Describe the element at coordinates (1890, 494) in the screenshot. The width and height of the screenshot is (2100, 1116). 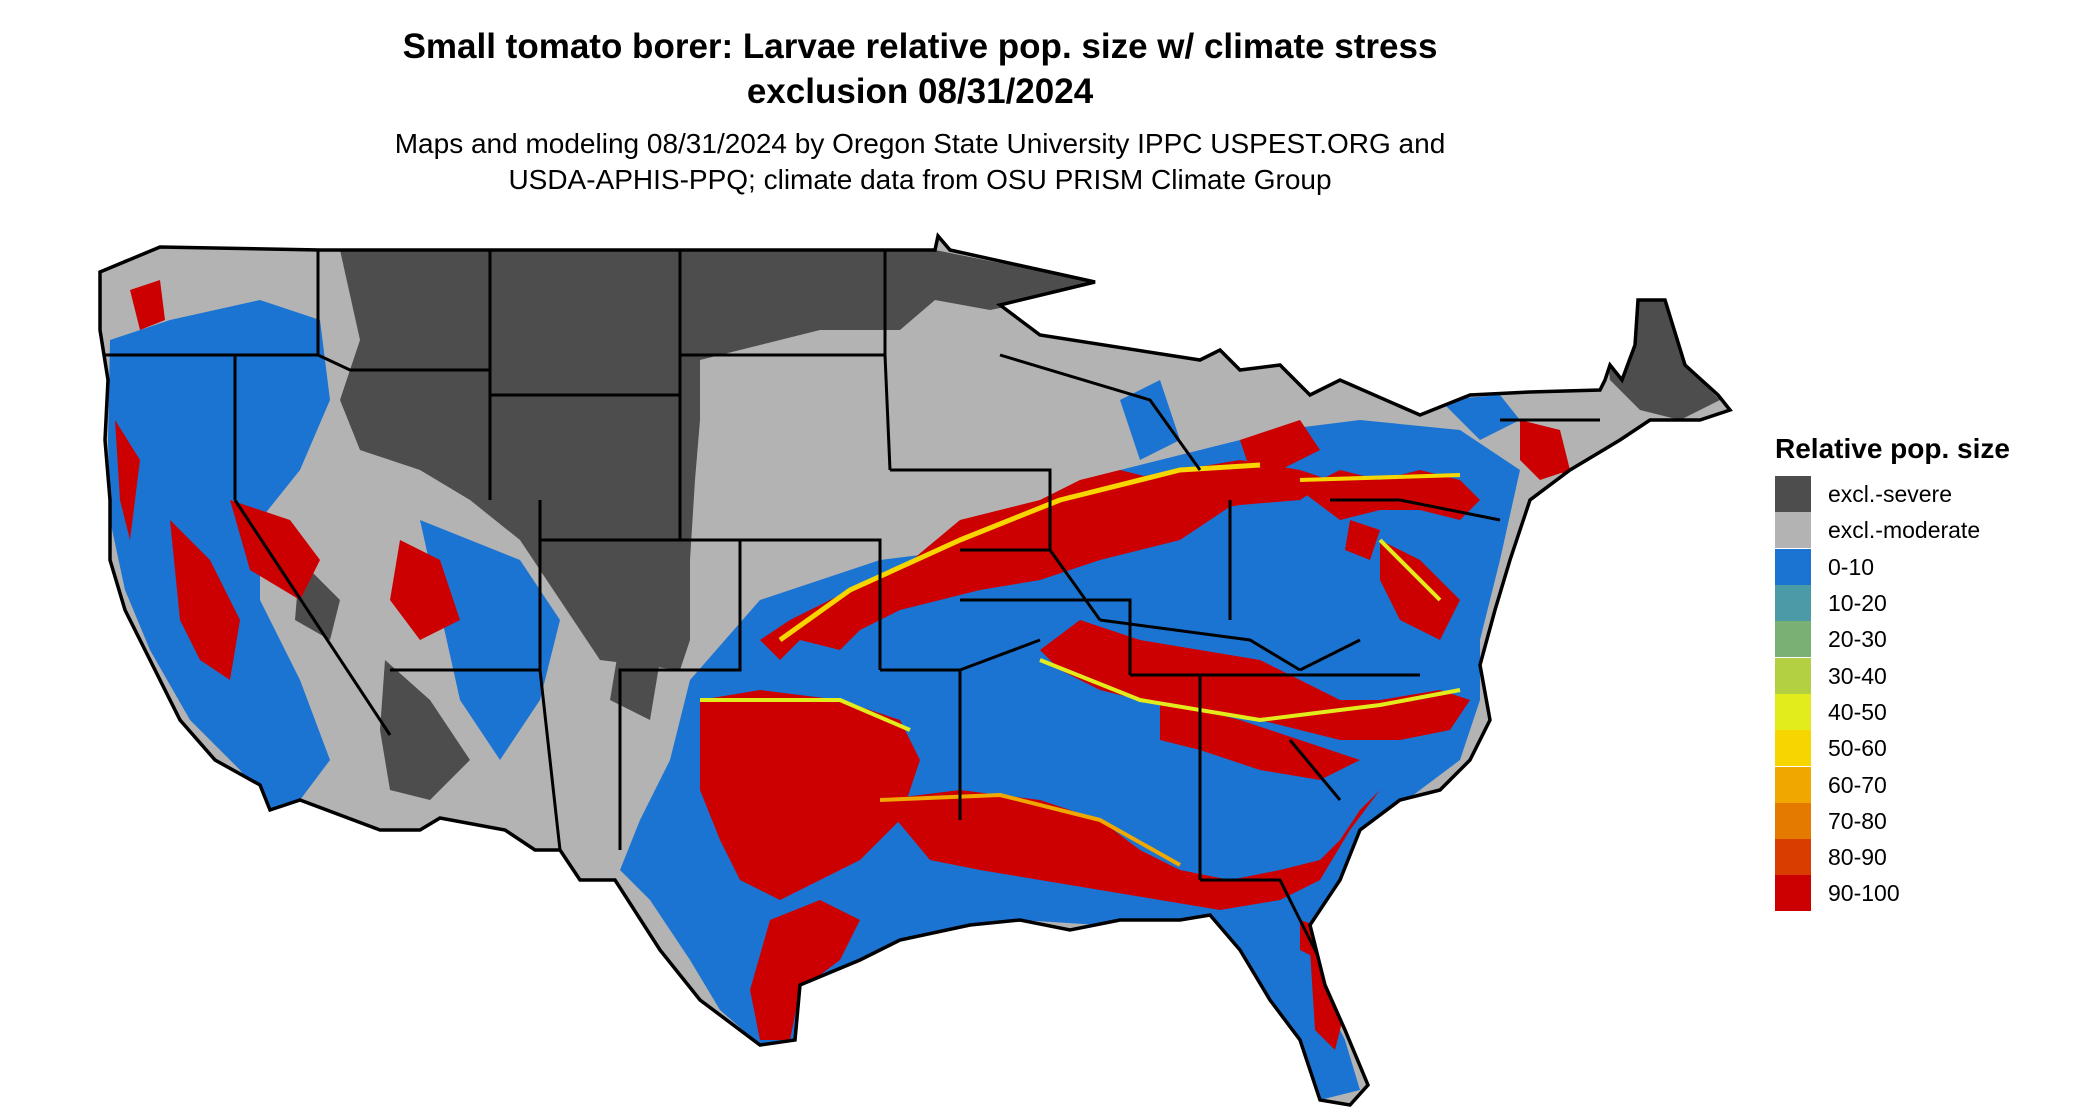
I see `legend-label: excl.-severe` at that location.